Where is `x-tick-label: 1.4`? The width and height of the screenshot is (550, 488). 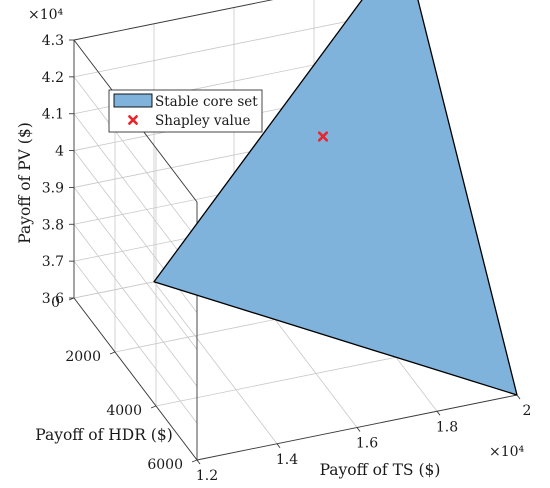
x-tick-label: 1.4 is located at coordinates (287, 460).